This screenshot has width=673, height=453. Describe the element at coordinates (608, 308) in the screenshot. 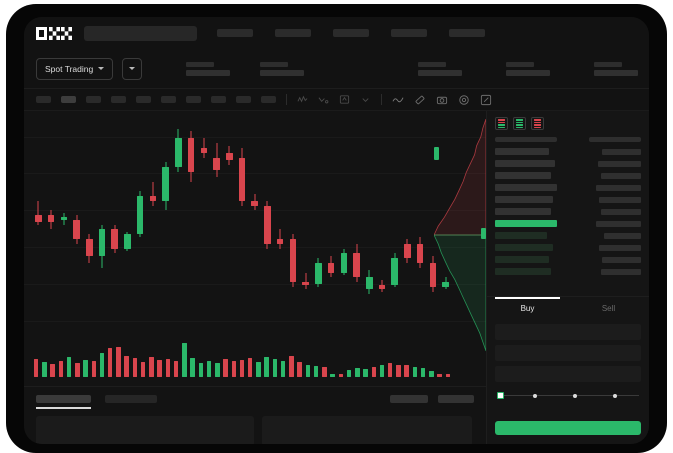

I see `tab-sell: Sell` at that location.